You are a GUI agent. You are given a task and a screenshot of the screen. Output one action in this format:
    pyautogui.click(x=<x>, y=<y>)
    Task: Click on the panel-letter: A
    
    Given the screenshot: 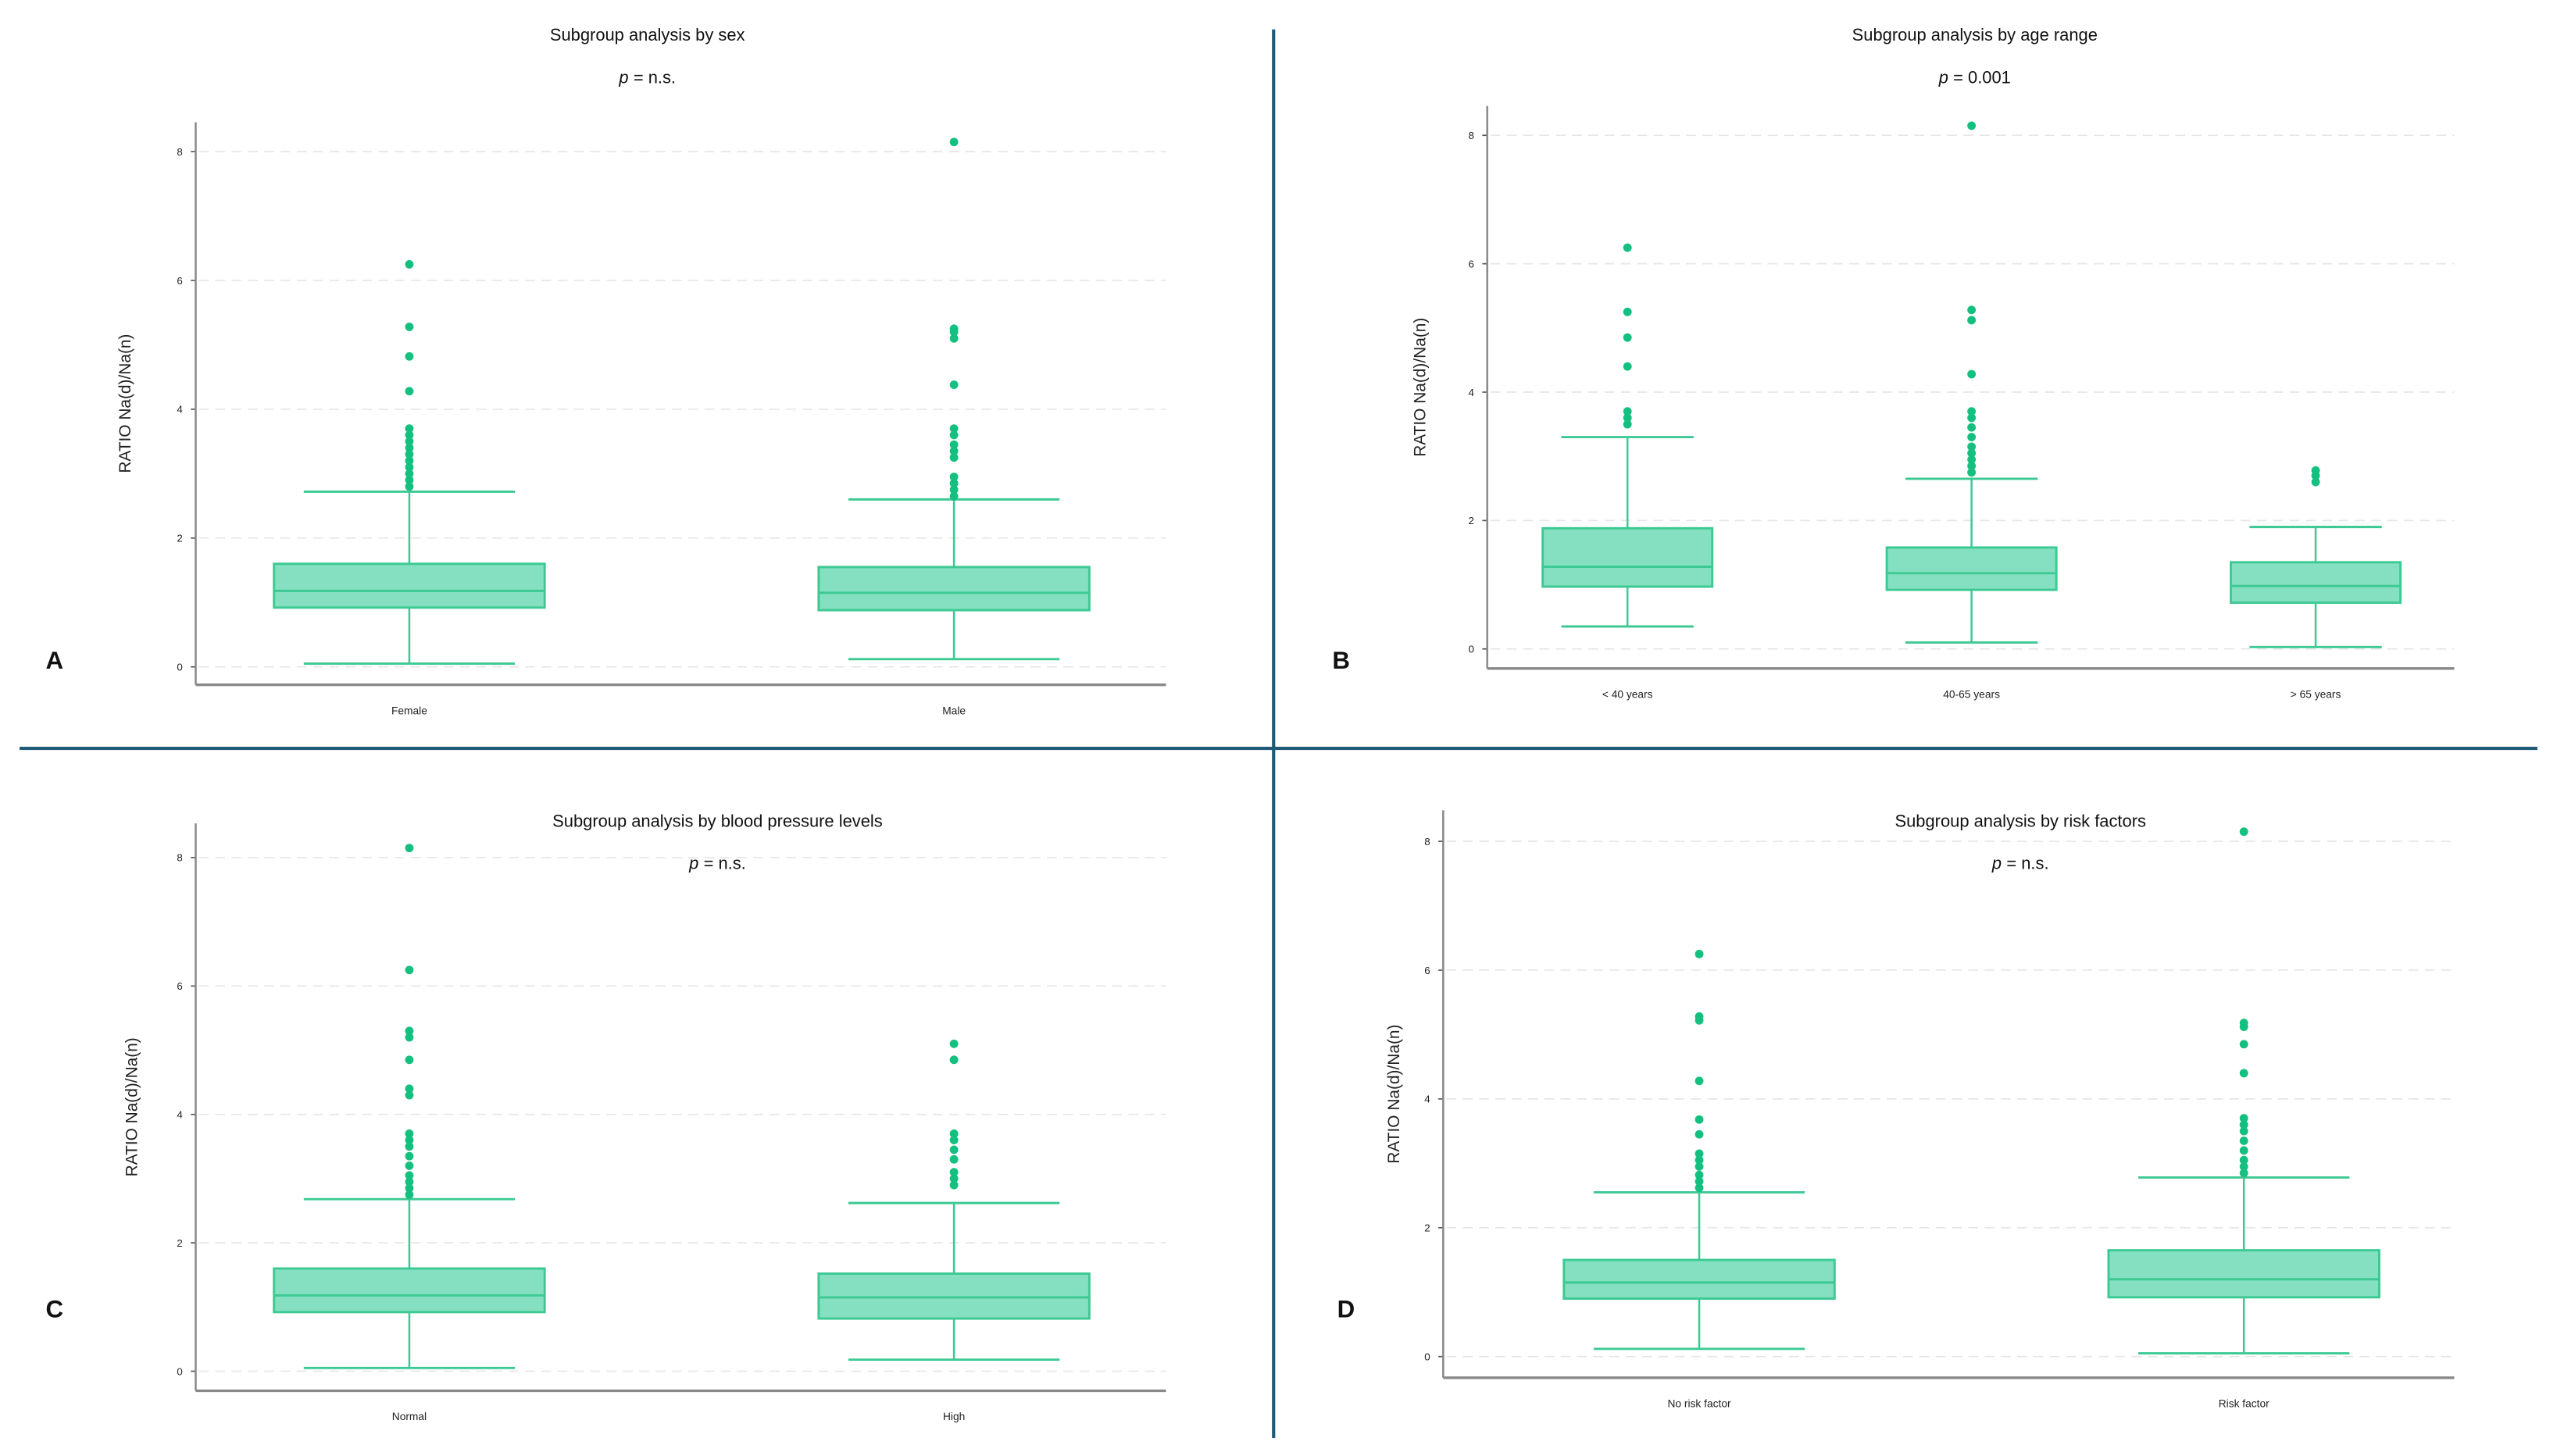 What is the action you would take?
    pyautogui.click(x=54, y=660)
    